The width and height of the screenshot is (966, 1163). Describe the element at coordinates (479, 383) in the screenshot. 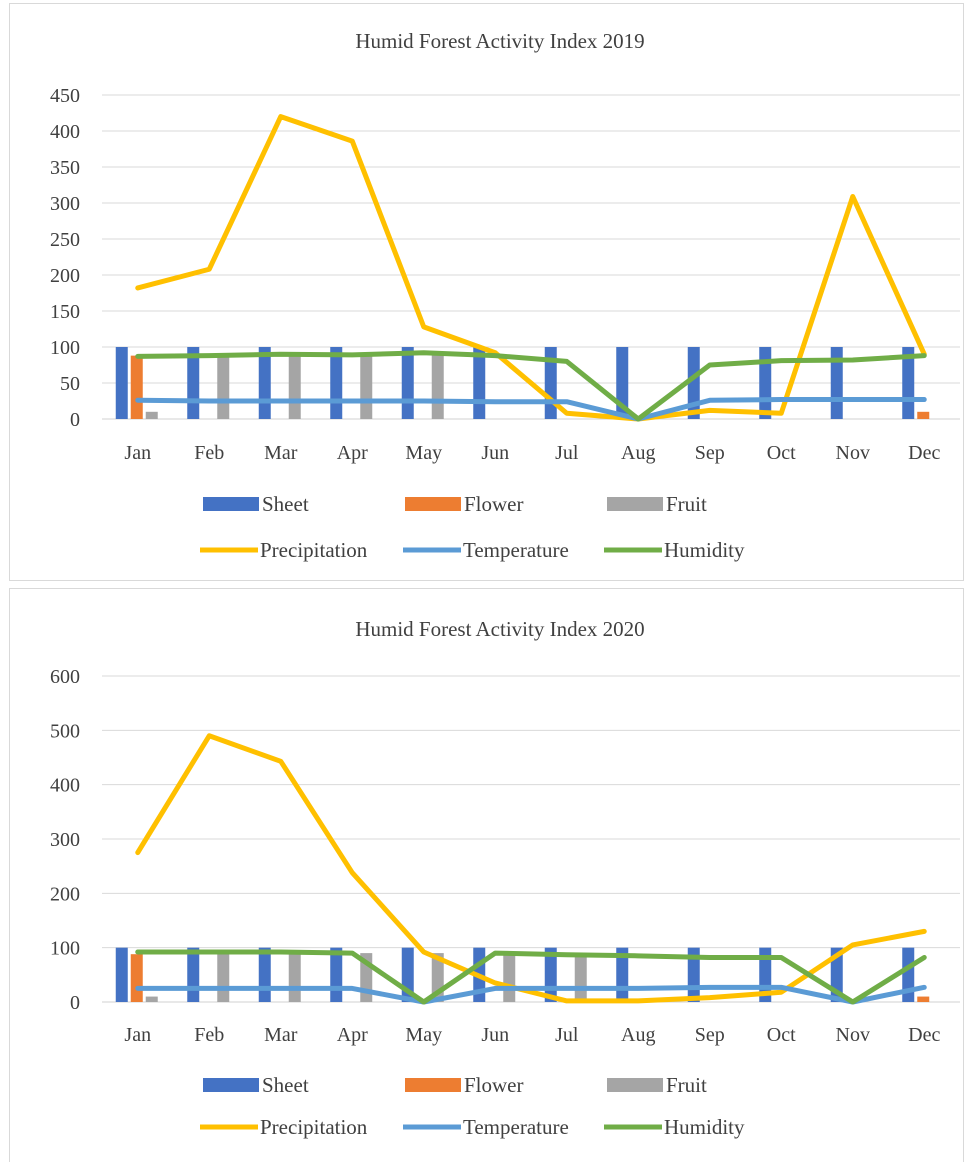

I see `bar-sheet-jun` at that location.